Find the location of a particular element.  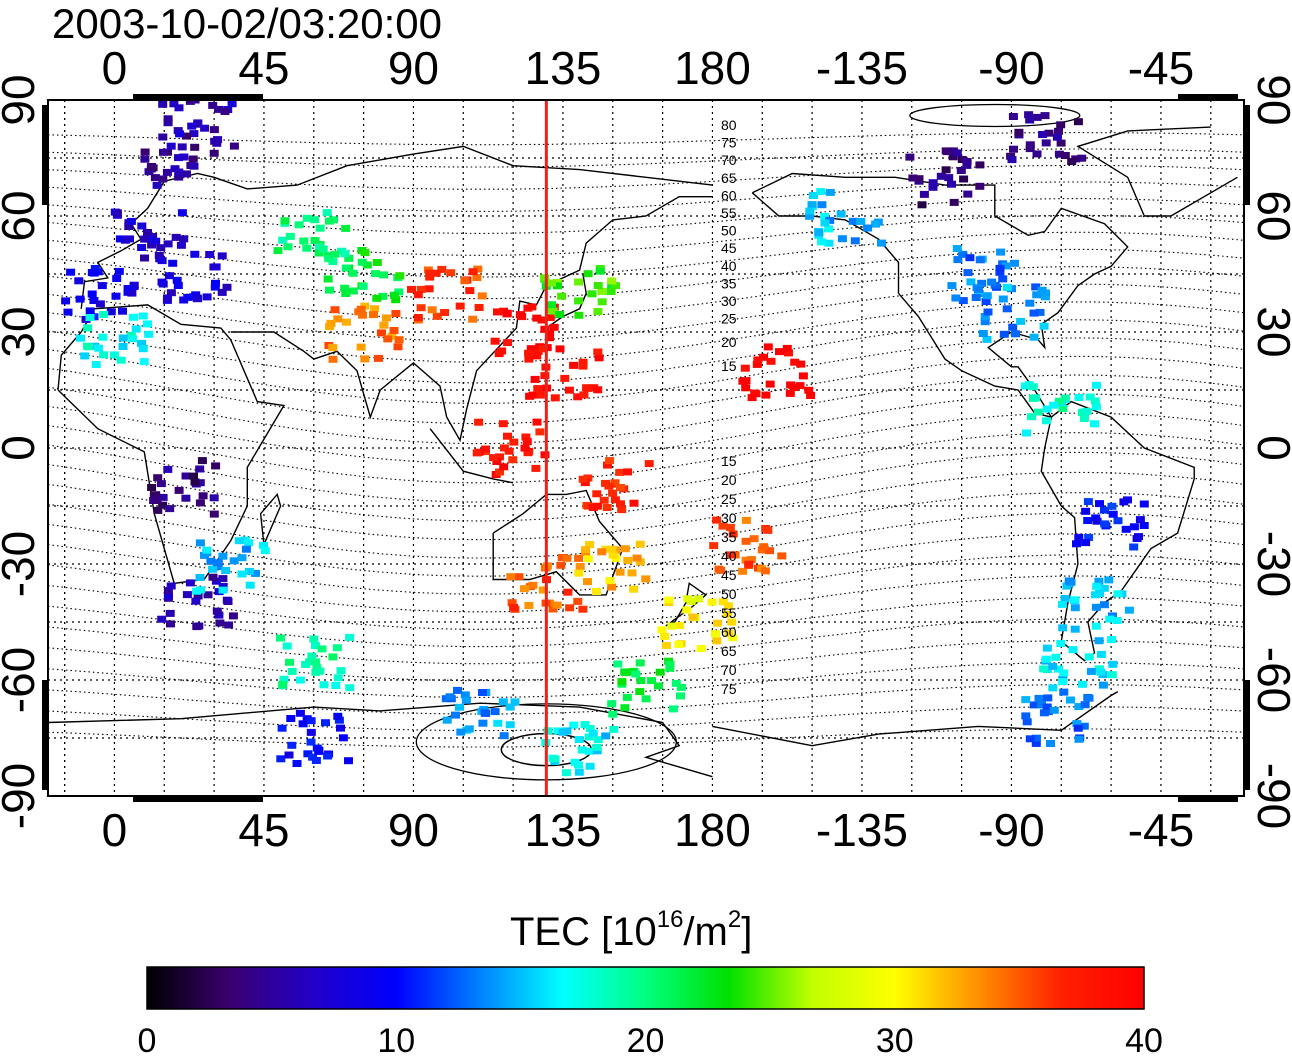

contour-label: 55 is located at coordinates (729, 613).